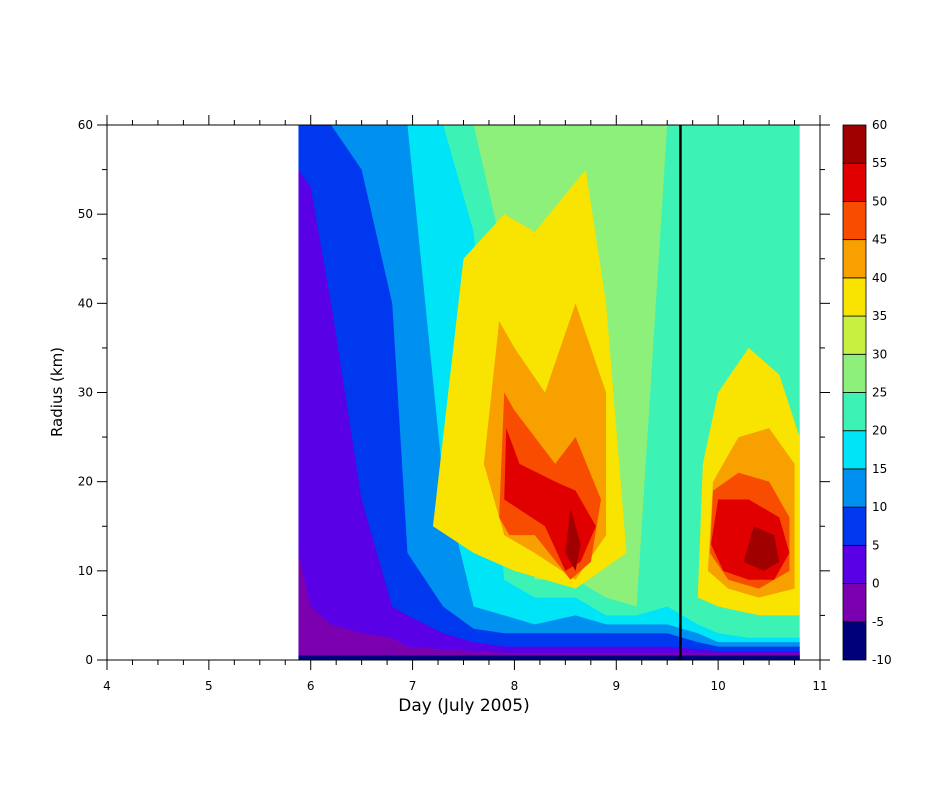  I want to click on colorbar-label: 55, so click(879, 163).